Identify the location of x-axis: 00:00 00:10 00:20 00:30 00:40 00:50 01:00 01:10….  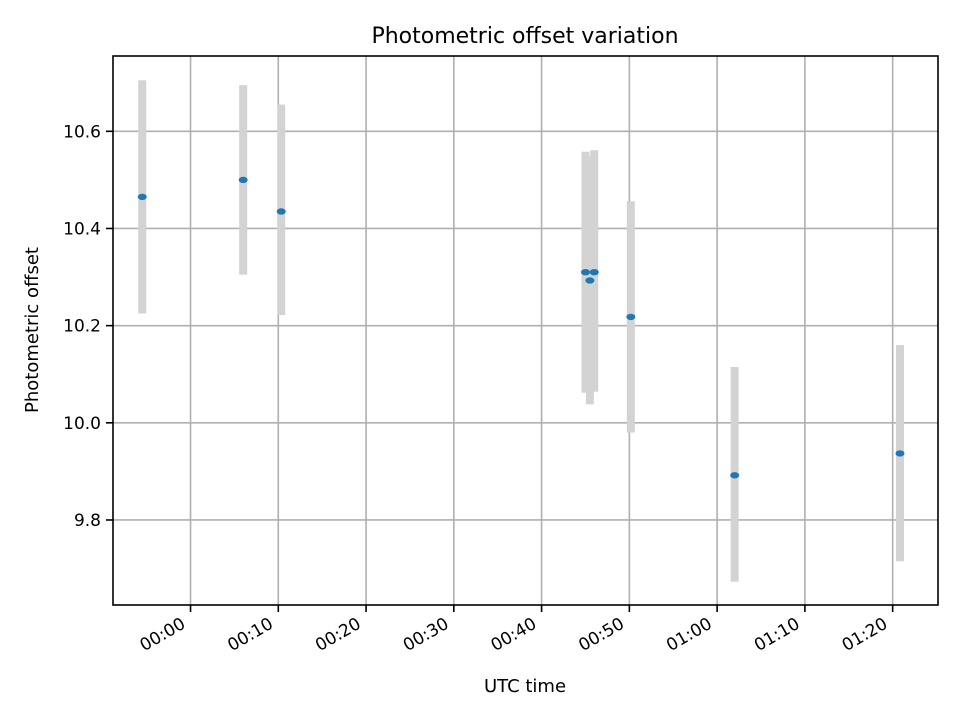
(515, 630).